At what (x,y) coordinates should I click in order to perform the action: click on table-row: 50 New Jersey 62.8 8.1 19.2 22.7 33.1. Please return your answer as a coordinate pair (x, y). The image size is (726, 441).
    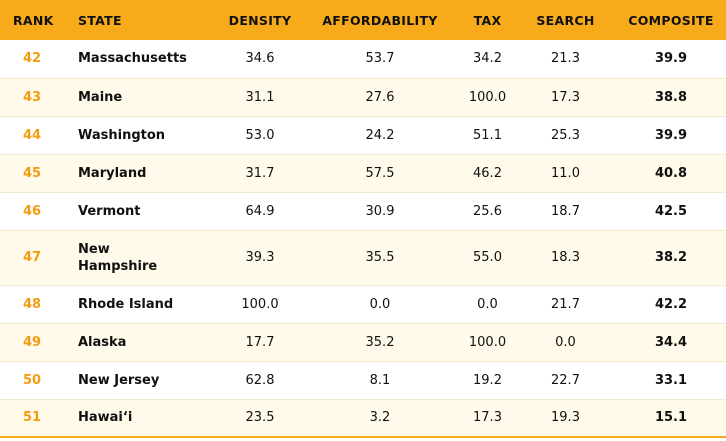
    Looking at the image, I should click on (363, 380).